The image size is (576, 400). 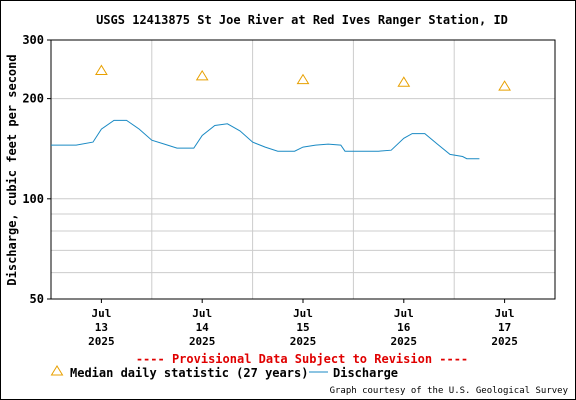 What do you see at coordinates (33, 99) in the screenshot?
I see `y-tick-label: 200` at bounding box center [33, 99].